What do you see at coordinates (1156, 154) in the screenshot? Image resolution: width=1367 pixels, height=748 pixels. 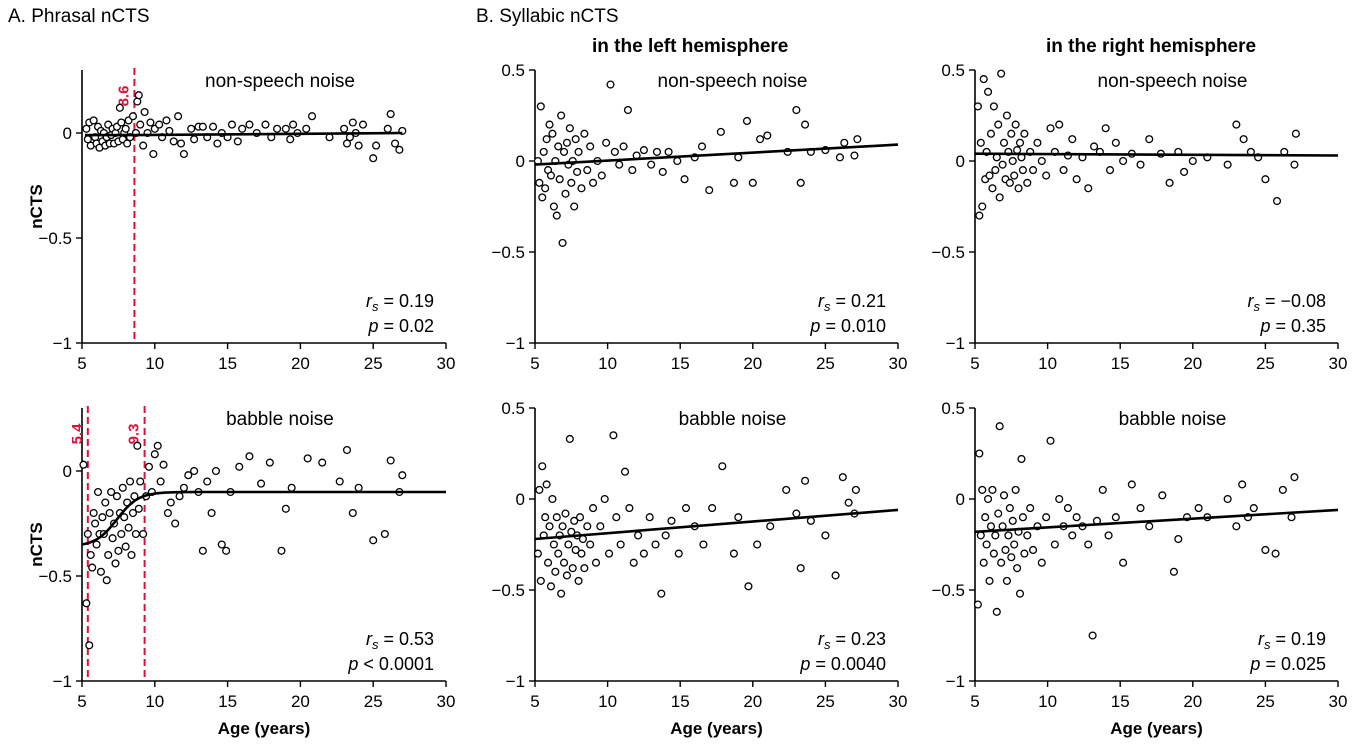 I see `fit-line` at bounding box center [1156, 154].